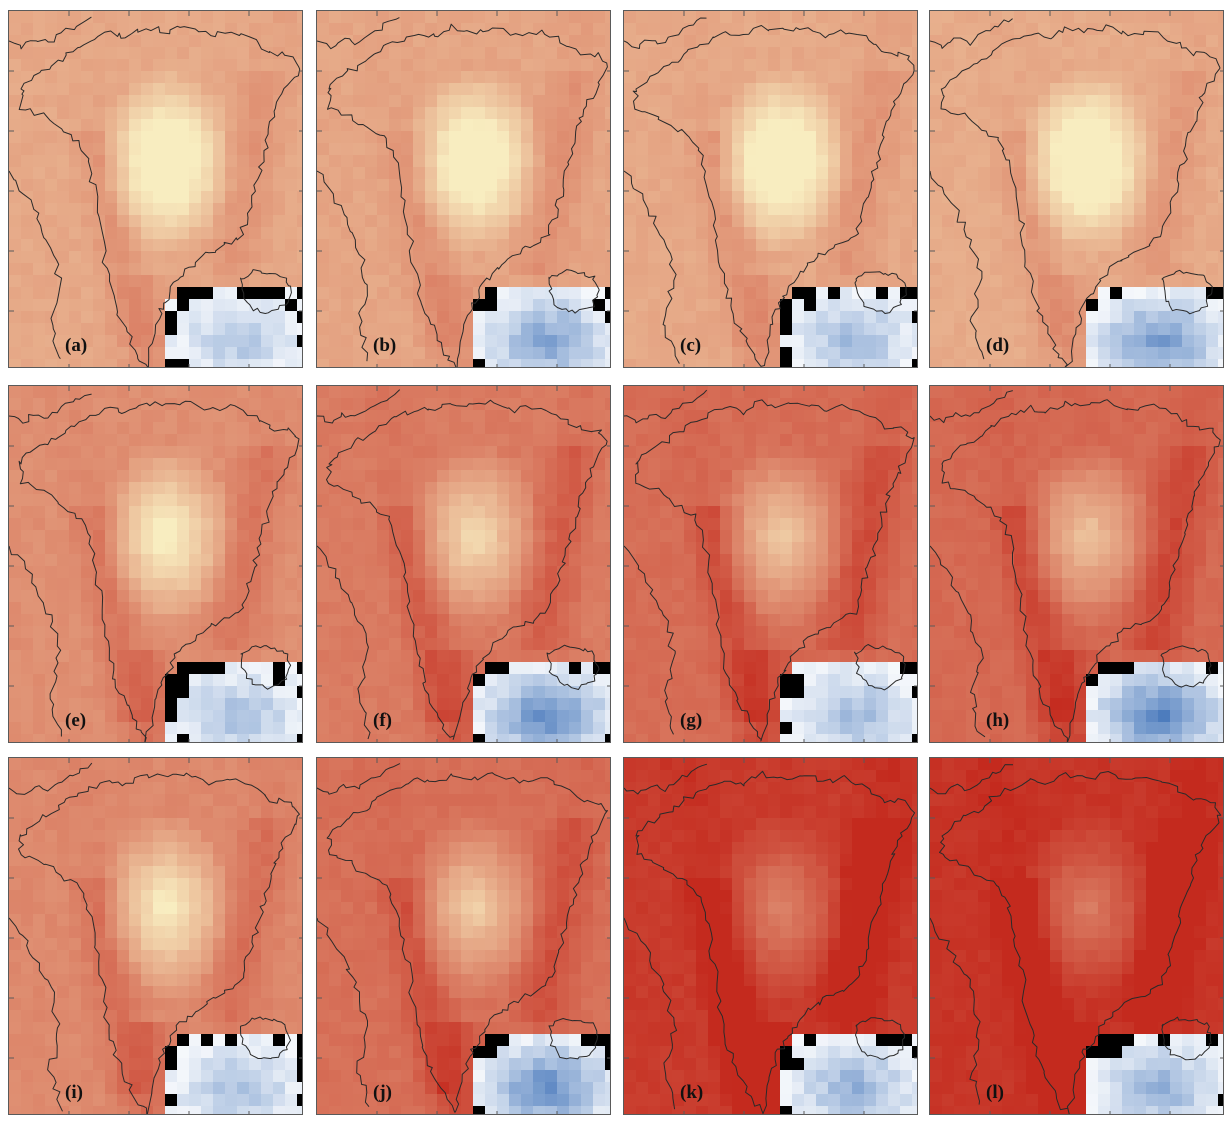  I want to click on map-panel: (b), so click(463, 189).